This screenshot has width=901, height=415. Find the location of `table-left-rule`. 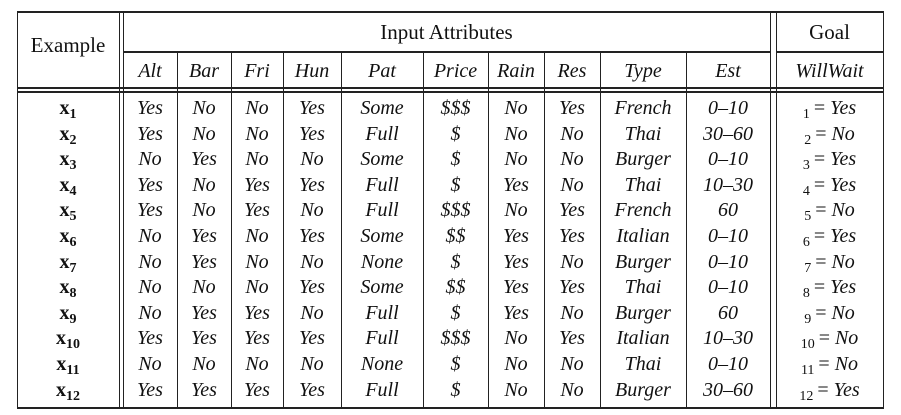

table-left-rule is located at coordinates (17, 210).